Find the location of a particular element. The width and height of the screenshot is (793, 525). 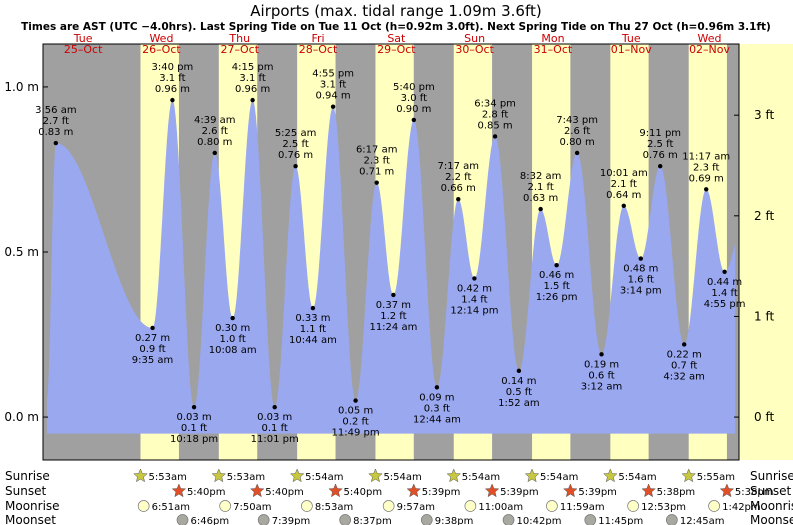

moonrise-row-label-right: Moonrise is located at coordinates (771, 506).